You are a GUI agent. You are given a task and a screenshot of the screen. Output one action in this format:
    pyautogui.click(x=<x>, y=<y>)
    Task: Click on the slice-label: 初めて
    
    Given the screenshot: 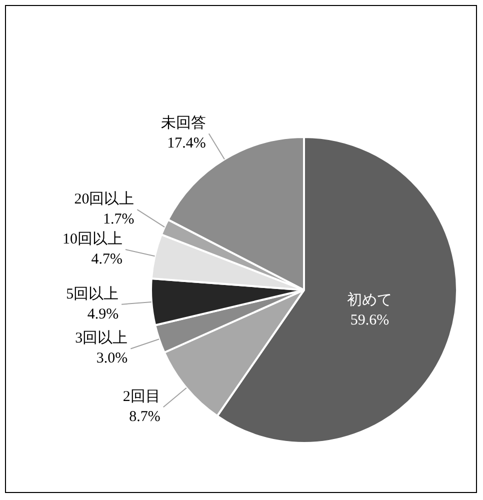 What is the action you would take?
    pyautogui.click(x=369, y=299)
    